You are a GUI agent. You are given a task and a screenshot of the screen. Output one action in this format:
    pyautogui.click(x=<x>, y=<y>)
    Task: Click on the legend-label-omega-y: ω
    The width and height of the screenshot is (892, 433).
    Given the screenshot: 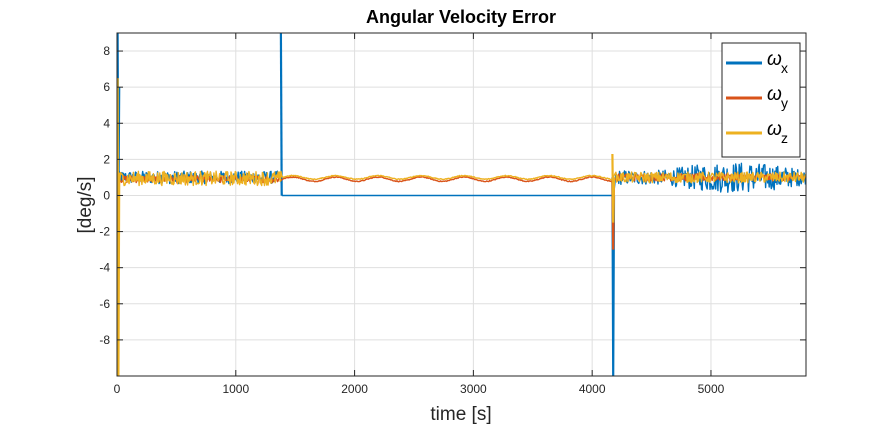 What is the action you would take?
    pyautogui.click(x=774, y=94)
    